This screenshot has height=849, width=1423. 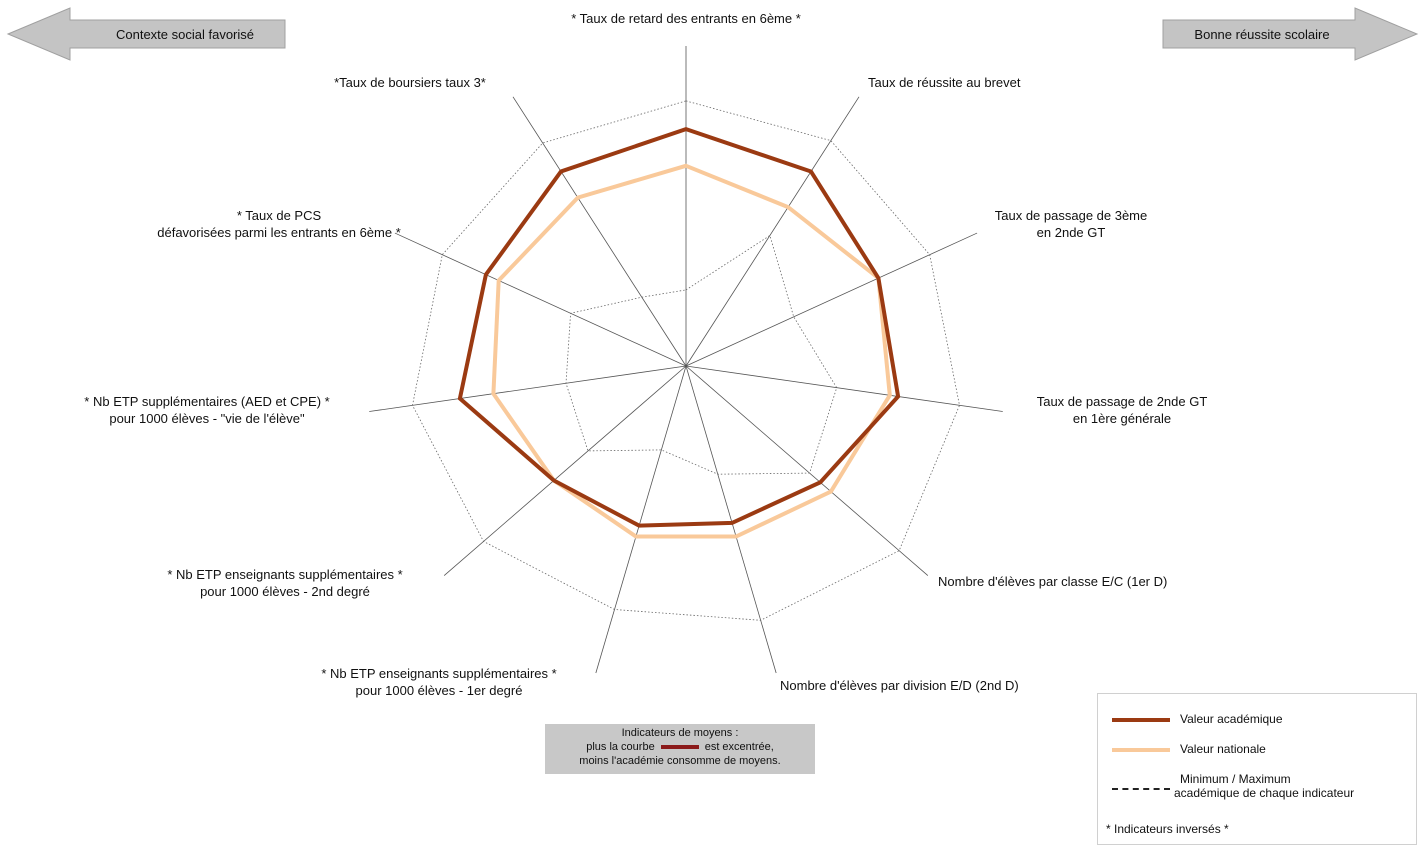 I want to click on note-swatch, so click(x=679, y=747).